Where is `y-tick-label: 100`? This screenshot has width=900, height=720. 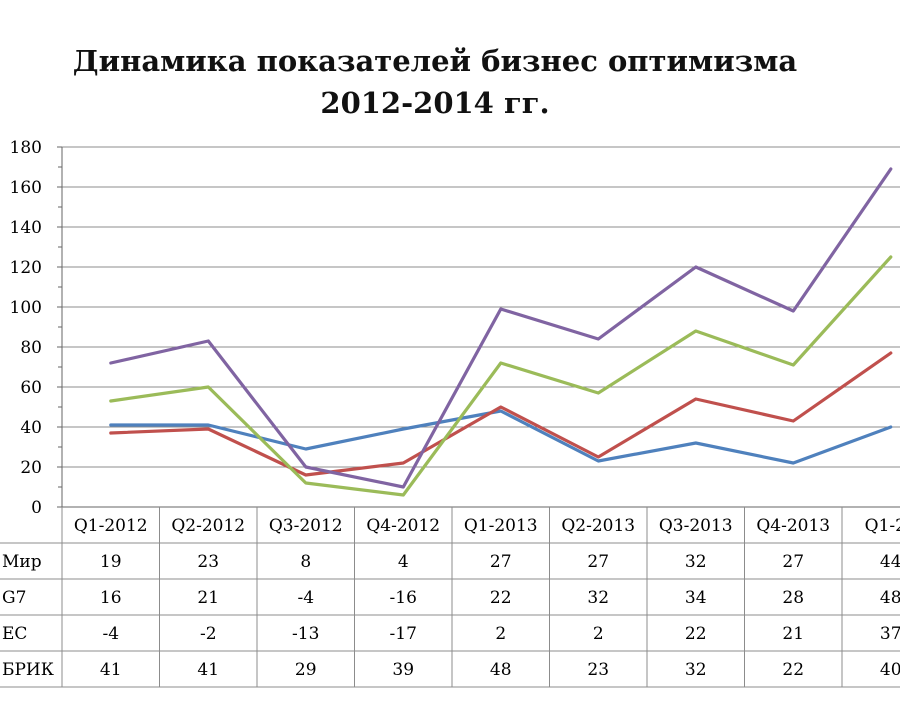
y-tick-label: 100 is located at coordinates (26, 308).